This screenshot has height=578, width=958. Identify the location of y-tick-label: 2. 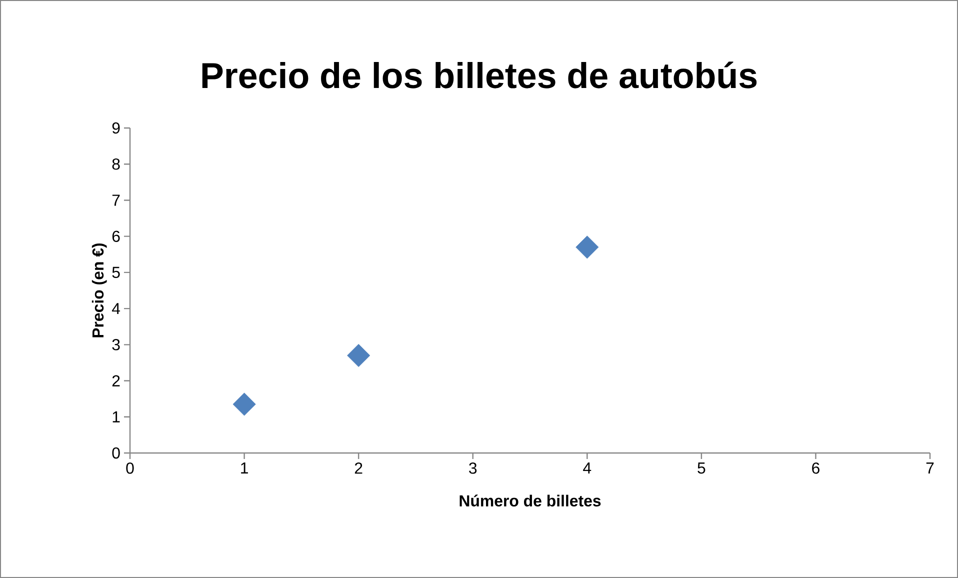
(116, 380).